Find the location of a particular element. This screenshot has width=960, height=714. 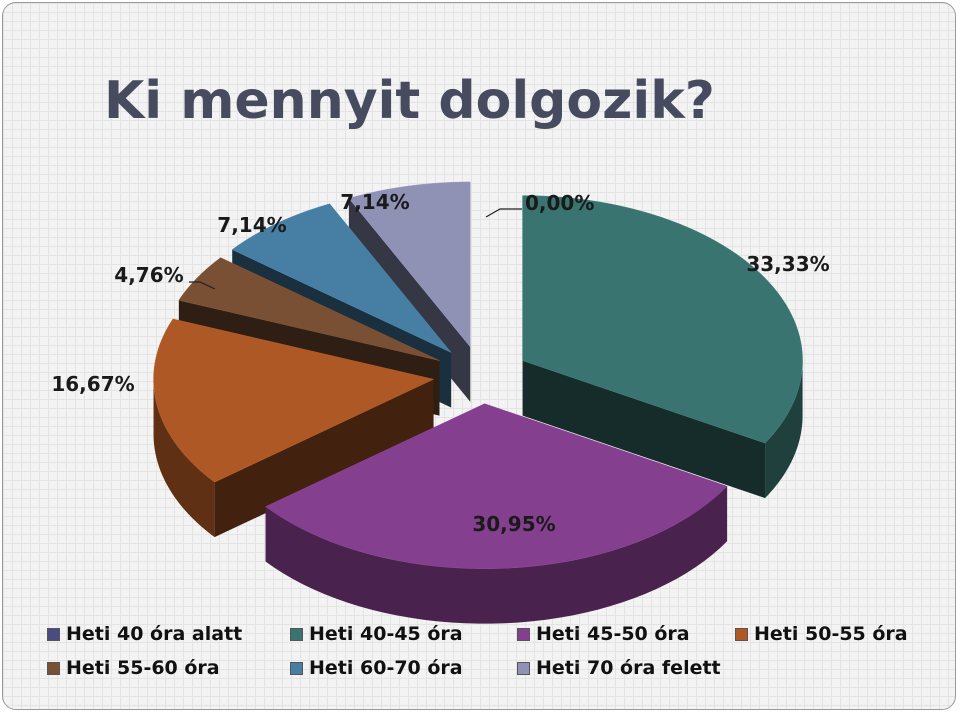

legend-item-7: Heti 70 óra felett is located at coordinates (619, 668).